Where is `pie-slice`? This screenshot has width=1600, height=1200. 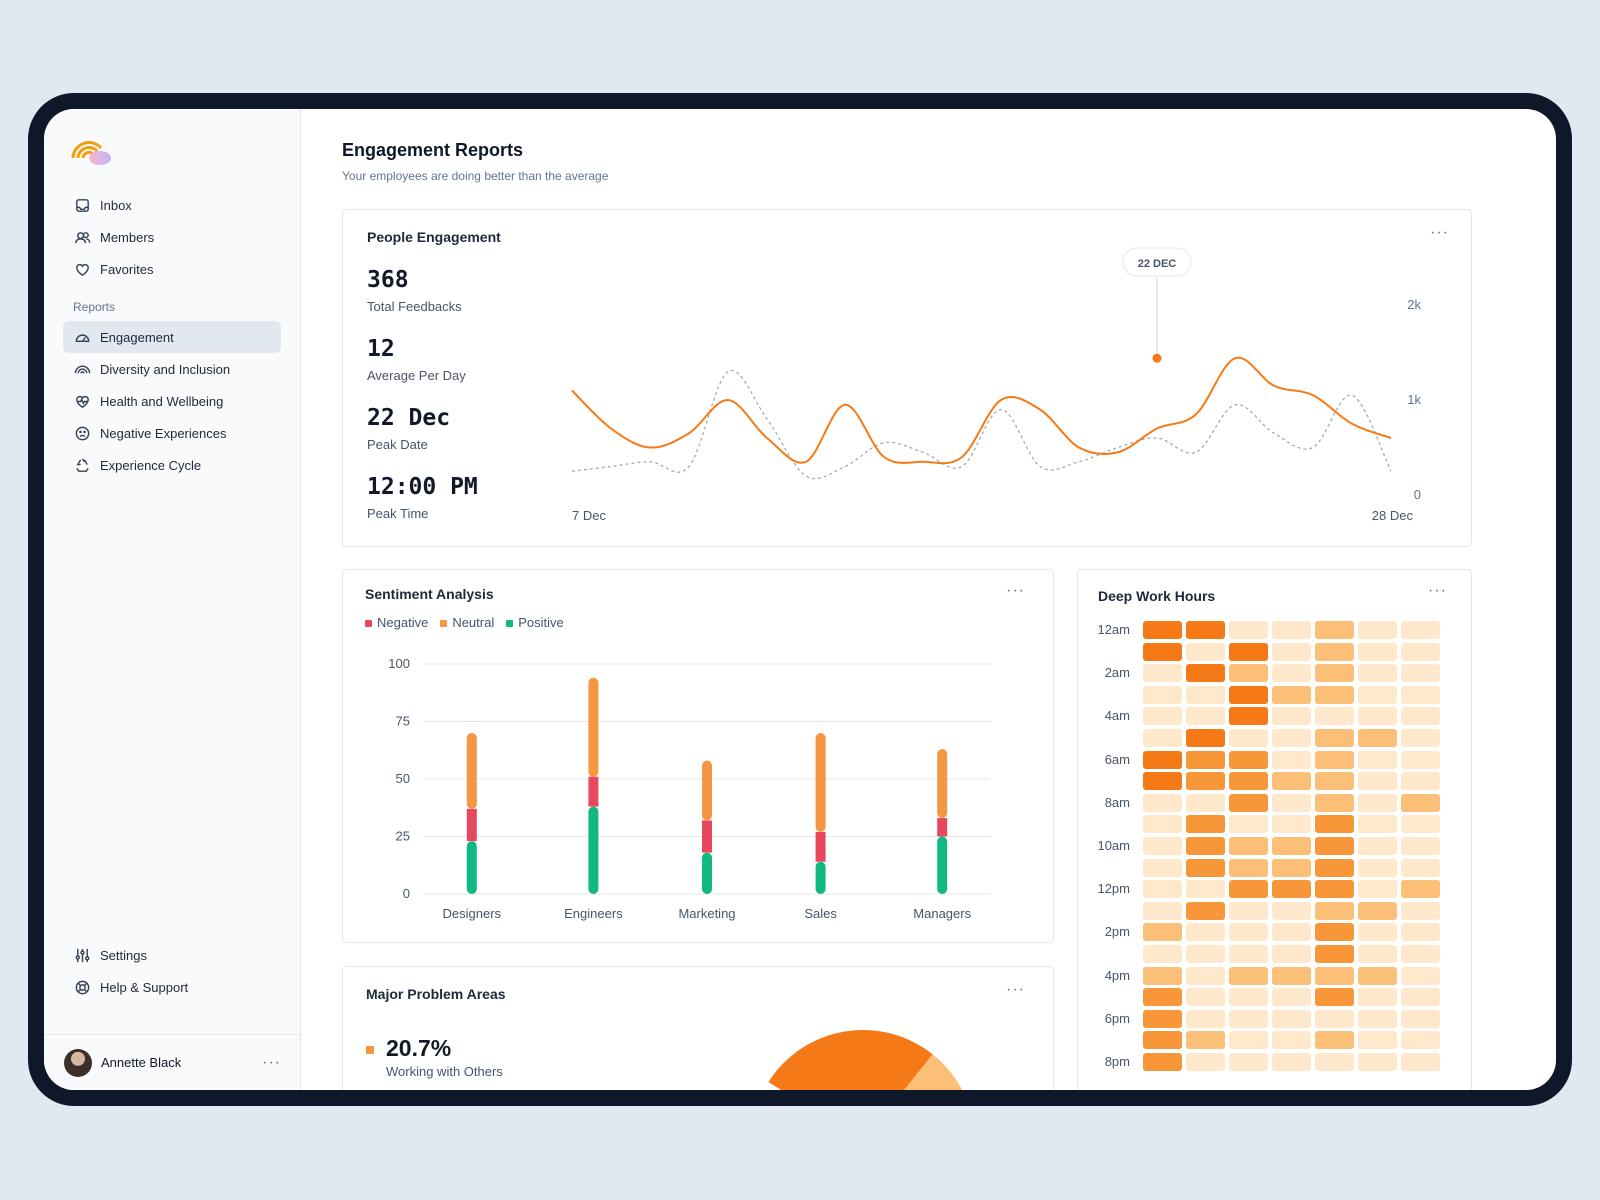
pie-slice is located at coordinates (850, 1060).